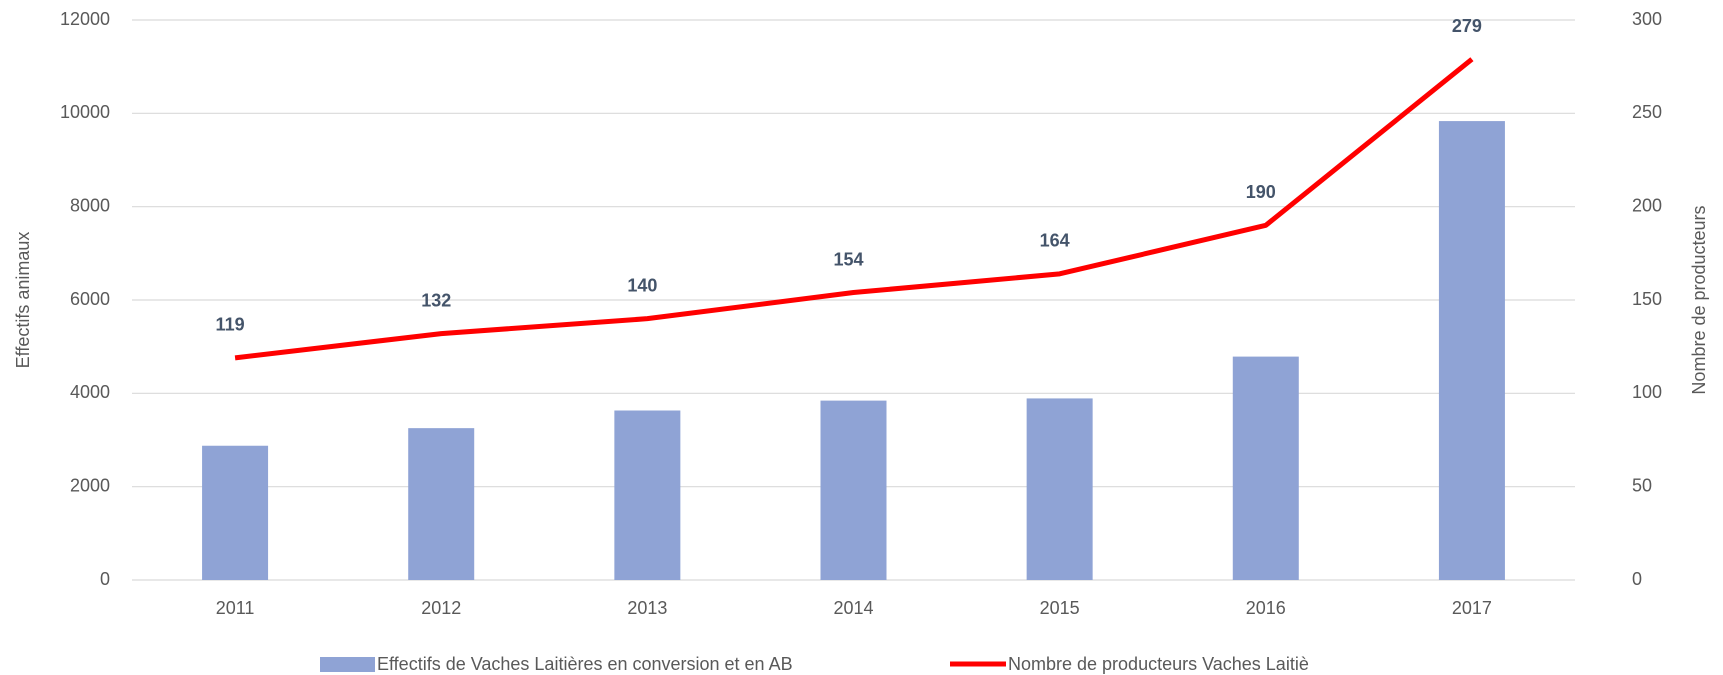  Describe the element at coordinates (1647, 299) in the screenshot. I see `y2-tick-label: 150` at that location.